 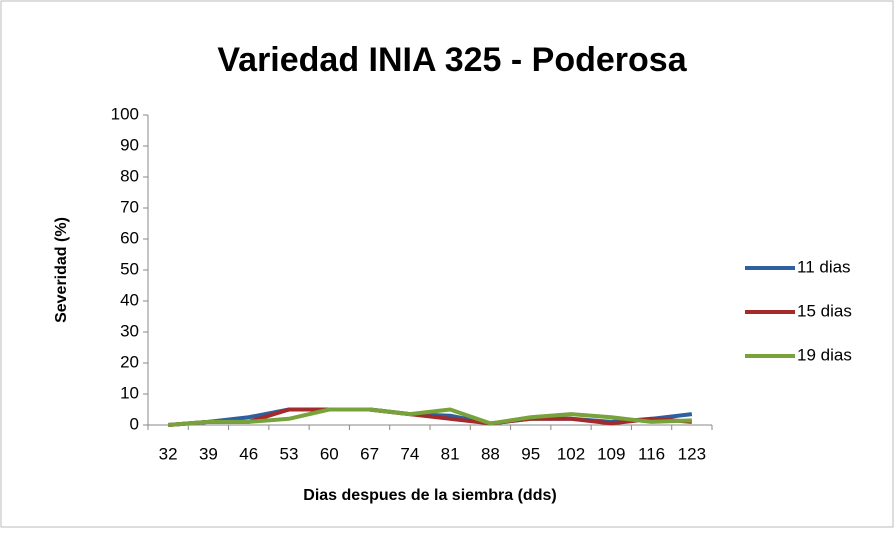 I want to click on y-tick-label: 0, so click(x=134, y=423).